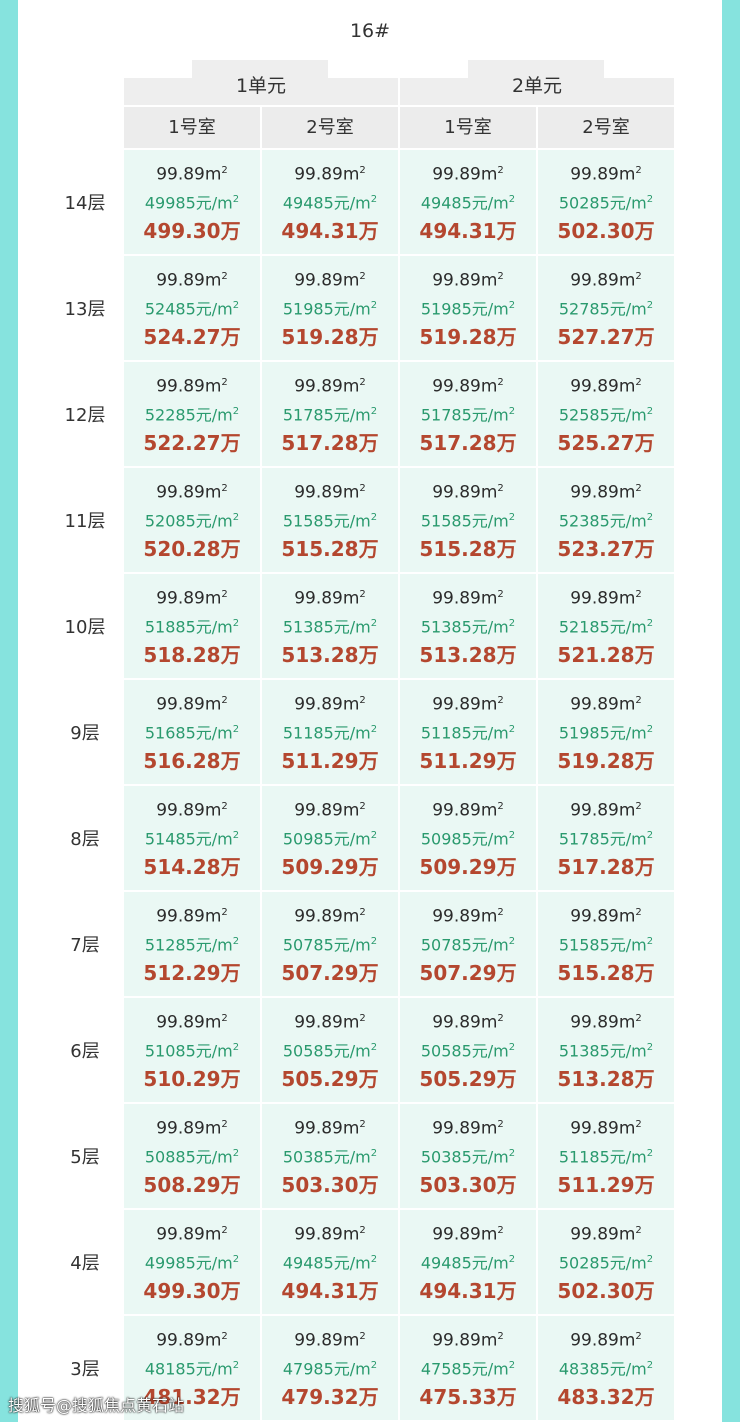 This screenshot has height=1422, width=740. Describe the element at coordinates (85, 309) in the screenshot. I see `floor-label: 13层` at that location.